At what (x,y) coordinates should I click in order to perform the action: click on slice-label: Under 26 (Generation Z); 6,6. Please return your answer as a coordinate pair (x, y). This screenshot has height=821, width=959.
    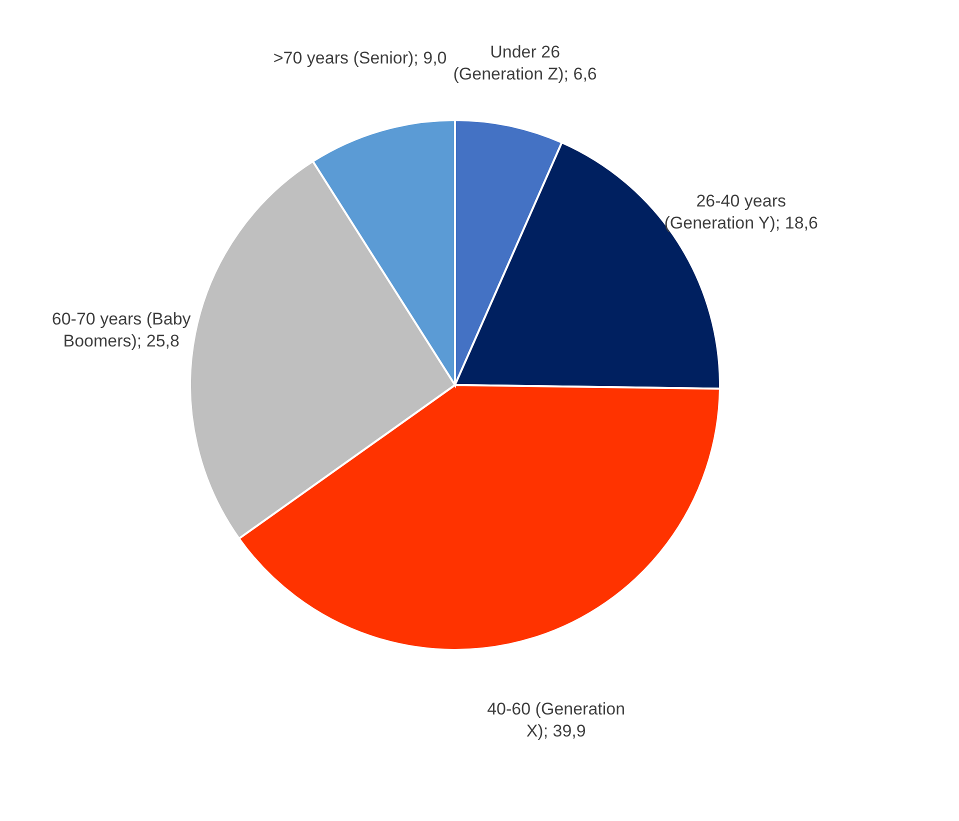
    Looking at the image, I should click on (525, 63).